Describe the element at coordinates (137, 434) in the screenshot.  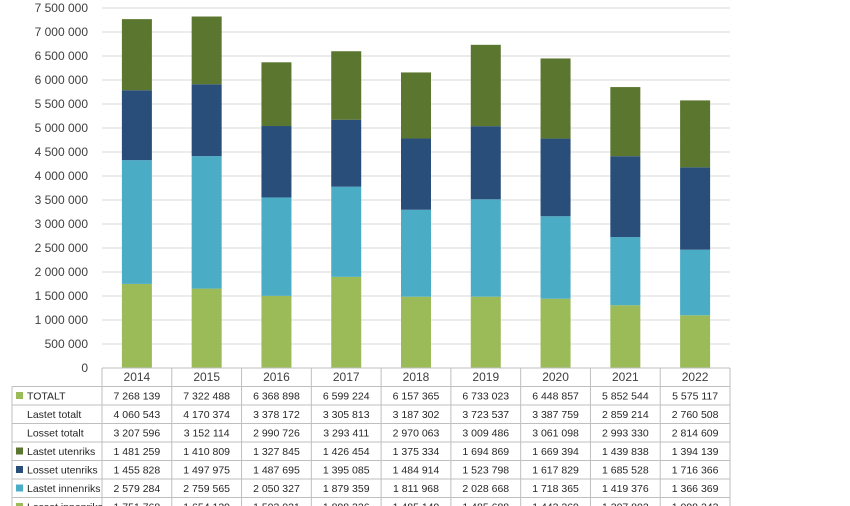
I see `table-cell: 3 207 596` at that location.